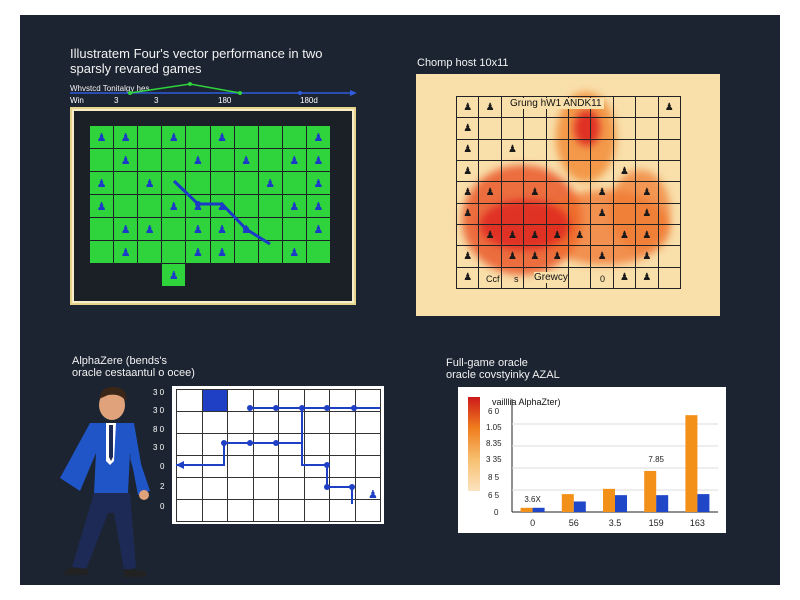 The height and width of the screenshot is (600, 800). What do you see at coordinates (278, 454) in the screenshot?
I see `alphazero-path: ♟` at bounding box center [278, 454].